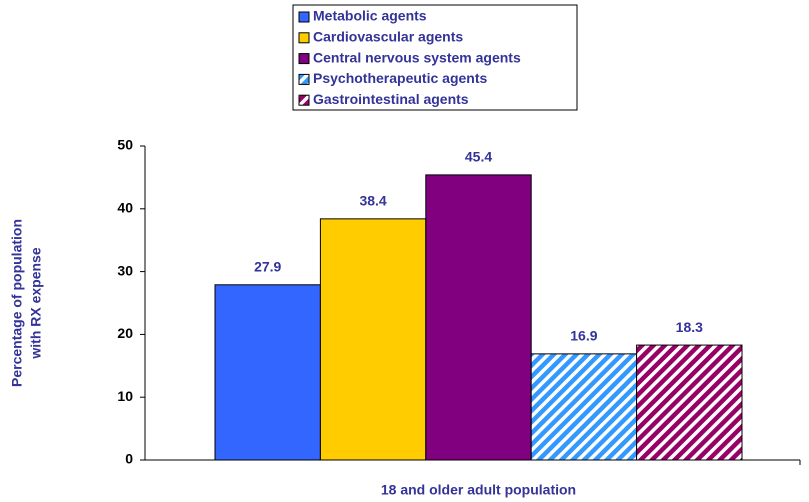 Image resolution: width=809 pixels, height=502 pixels. What do you see at coordinates (125, 208) in the screenshot?
I see `y-tick-label: 40` at bounding box center [125, 208].